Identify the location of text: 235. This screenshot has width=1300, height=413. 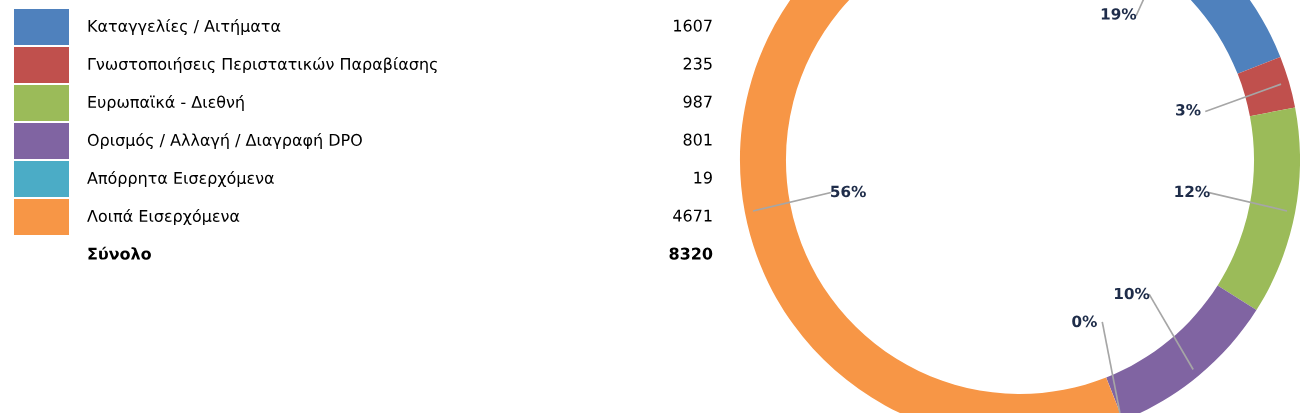
(697, 63).